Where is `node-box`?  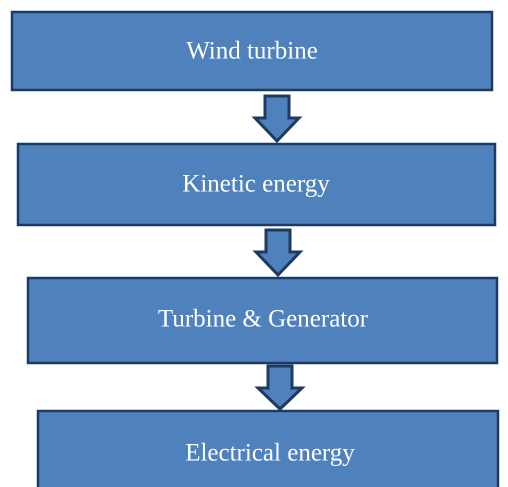 node-box is located at coordinates (268, 448).